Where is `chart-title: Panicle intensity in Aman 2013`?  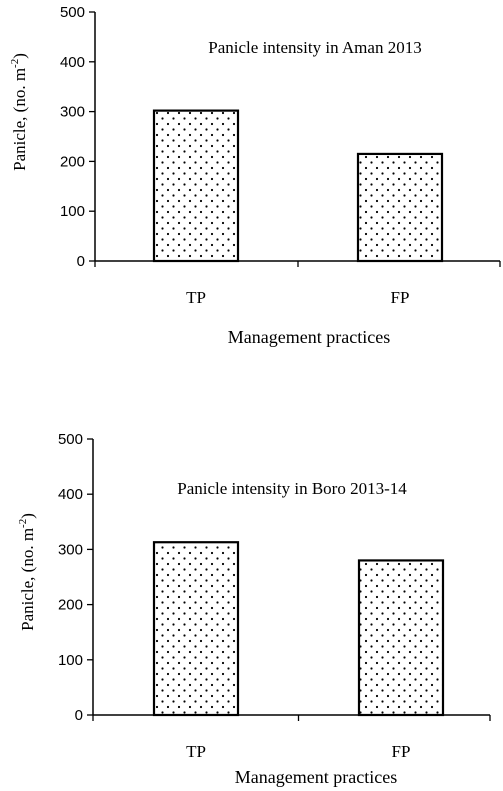 chart-title: Panicle intensity in Aman 2013 is located at coordinates (314, 47).